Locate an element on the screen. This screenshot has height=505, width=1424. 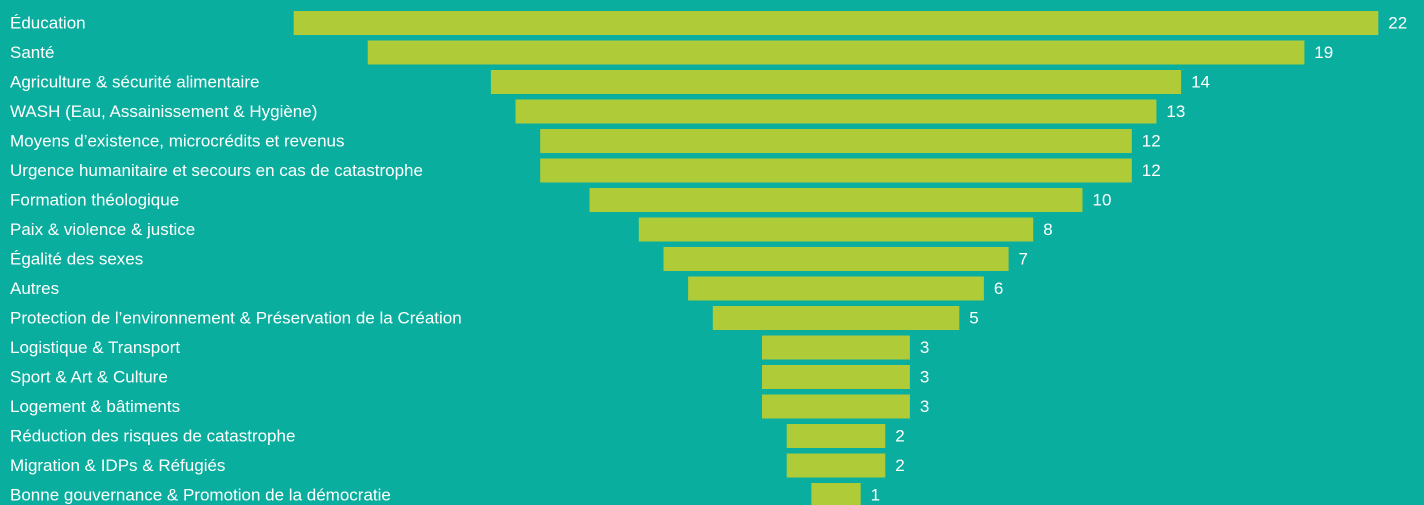
category-label: WASH (Eau, Assainissement & Hygiène) is located at coordinates (163, 111).